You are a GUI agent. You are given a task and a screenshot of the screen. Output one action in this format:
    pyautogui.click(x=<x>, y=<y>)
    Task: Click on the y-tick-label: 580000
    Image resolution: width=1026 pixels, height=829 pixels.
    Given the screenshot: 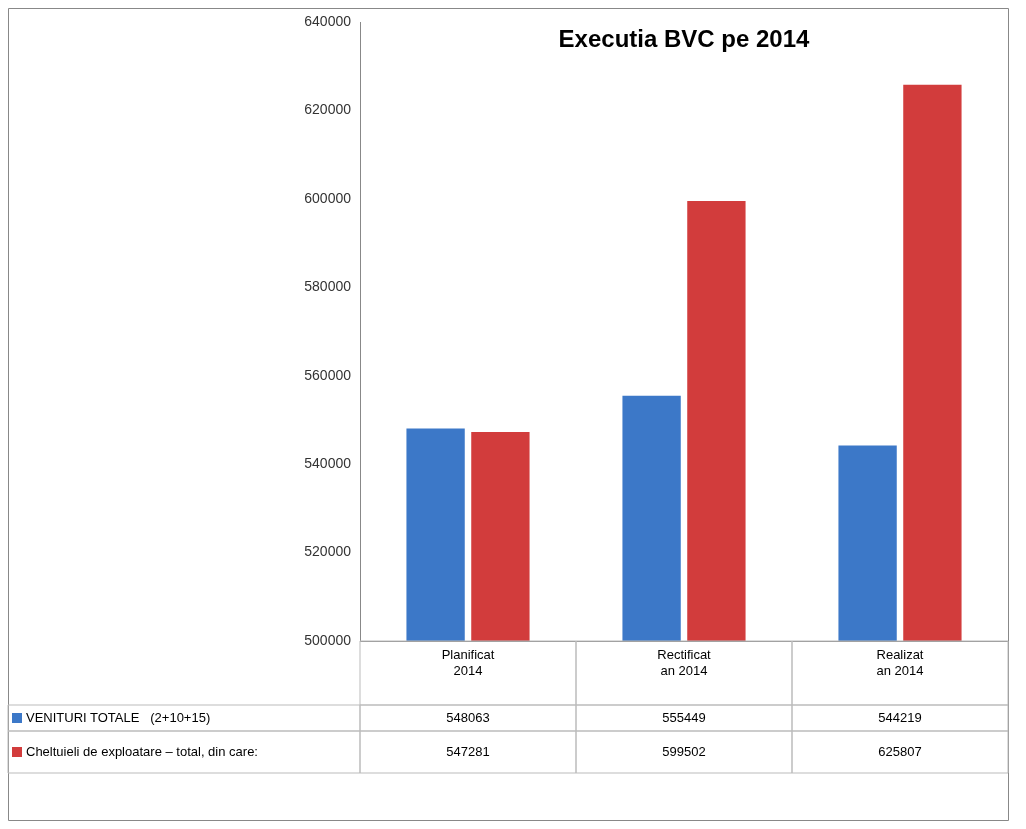 What is the action you would take?
    pyautogui.click(x=328, y=286)
    